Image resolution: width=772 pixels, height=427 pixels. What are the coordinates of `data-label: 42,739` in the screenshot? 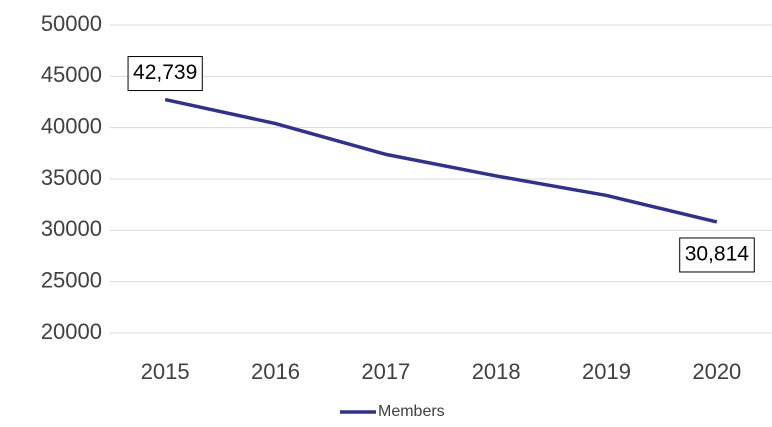 It's located at (165, 72).